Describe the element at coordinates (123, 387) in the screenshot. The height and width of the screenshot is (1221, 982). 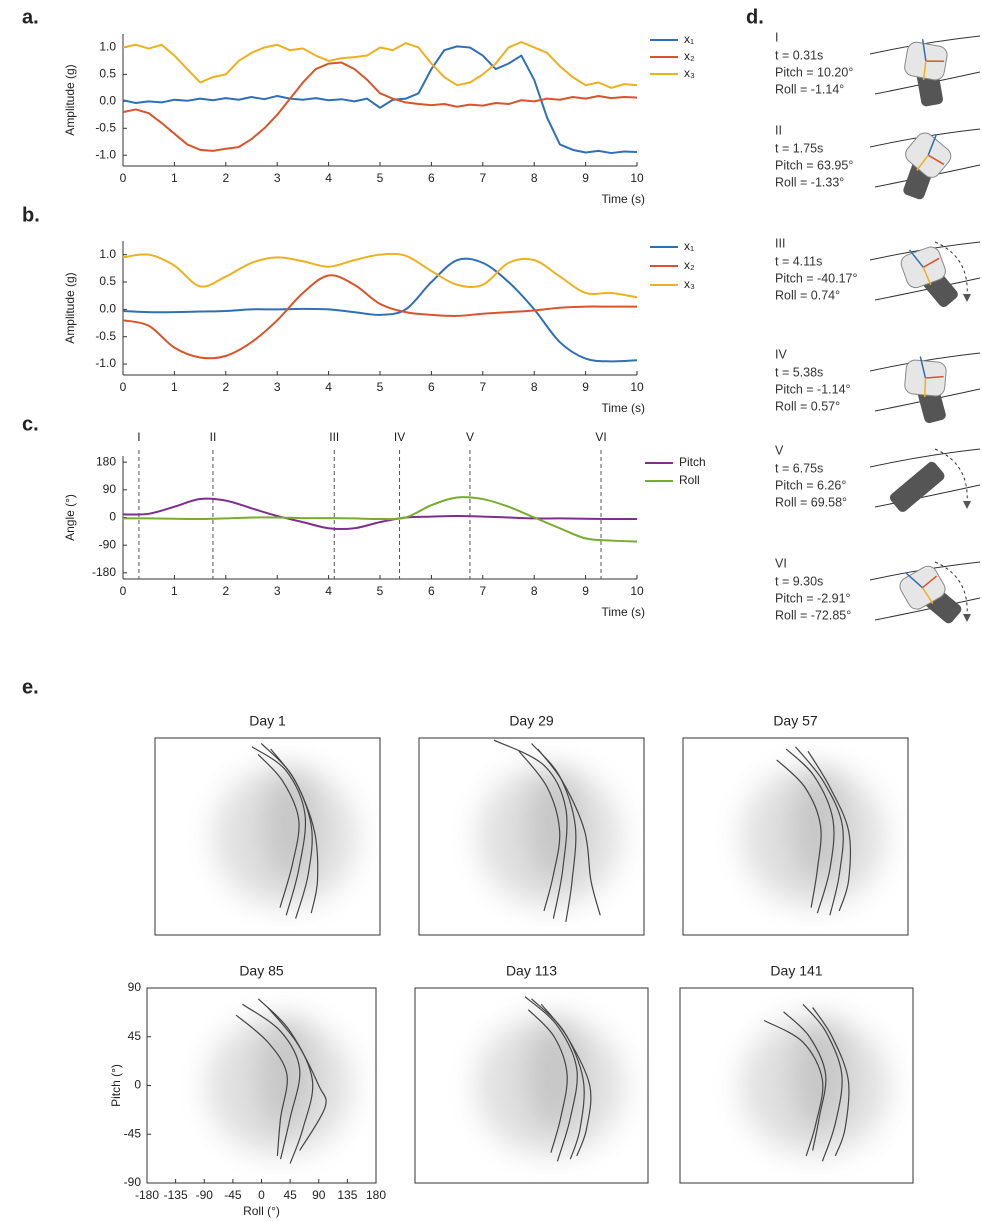
I see `x-tick-label: 0` at that location.